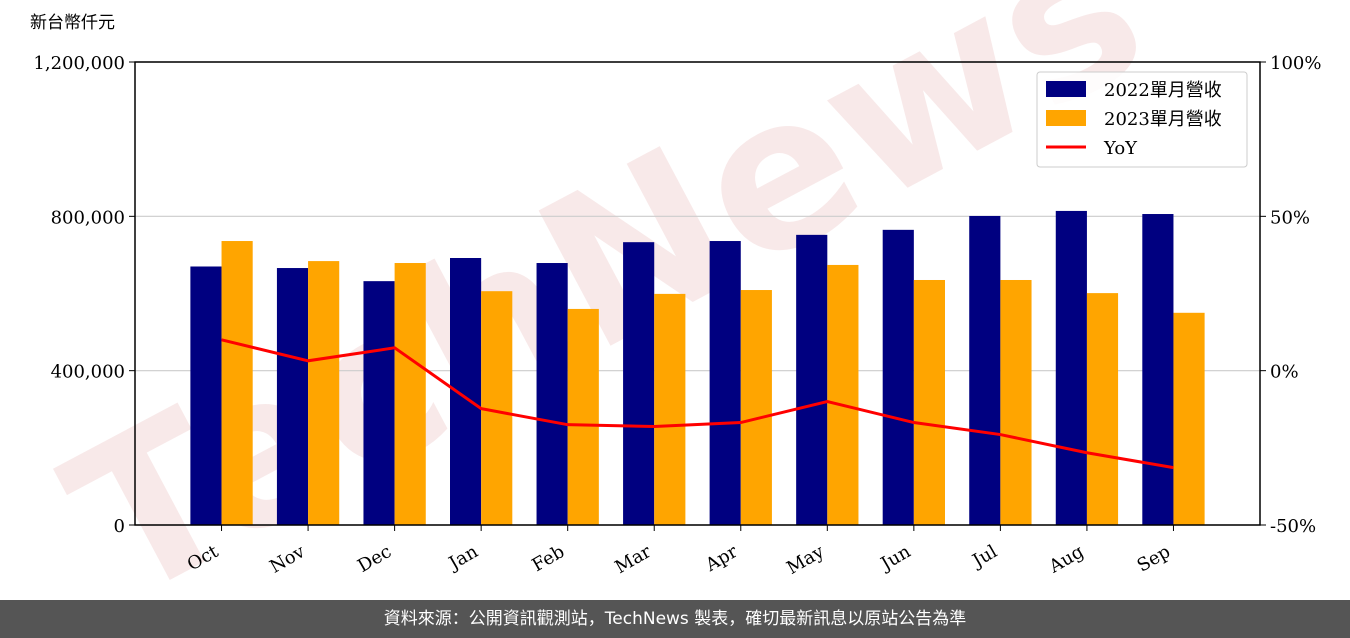 The width and height of the screenshot is (1350, 638). I want to click on y-axis-label: 新台幣仟元, so click(72, 23).